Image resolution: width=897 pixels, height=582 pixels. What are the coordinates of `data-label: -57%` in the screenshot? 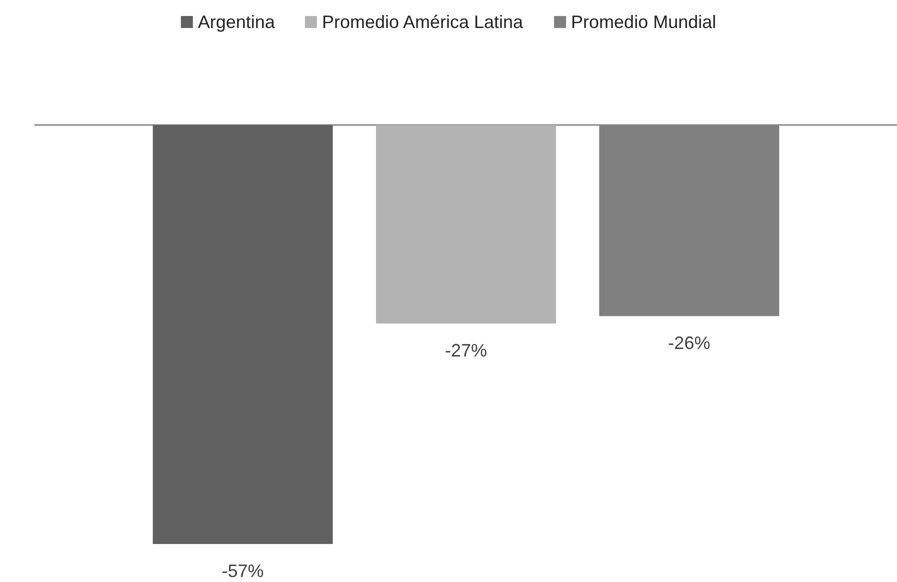 It's located at (243, 571).